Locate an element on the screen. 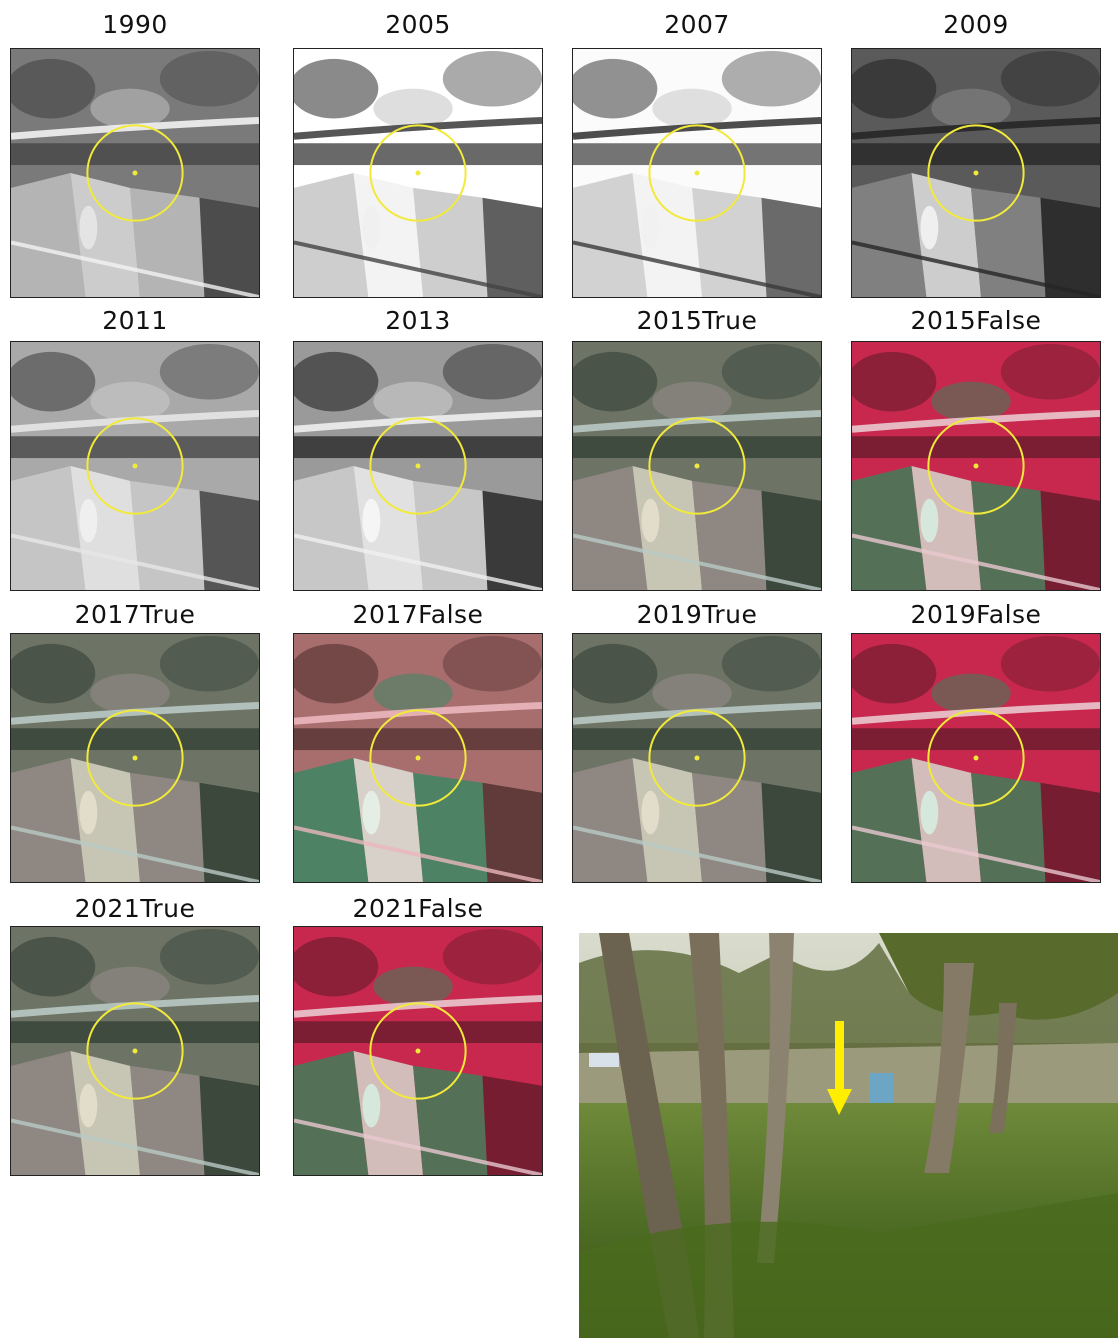 This screenshot has height=1338, width=1118. field-photo-graphic is located at coordinates (848, 1135).